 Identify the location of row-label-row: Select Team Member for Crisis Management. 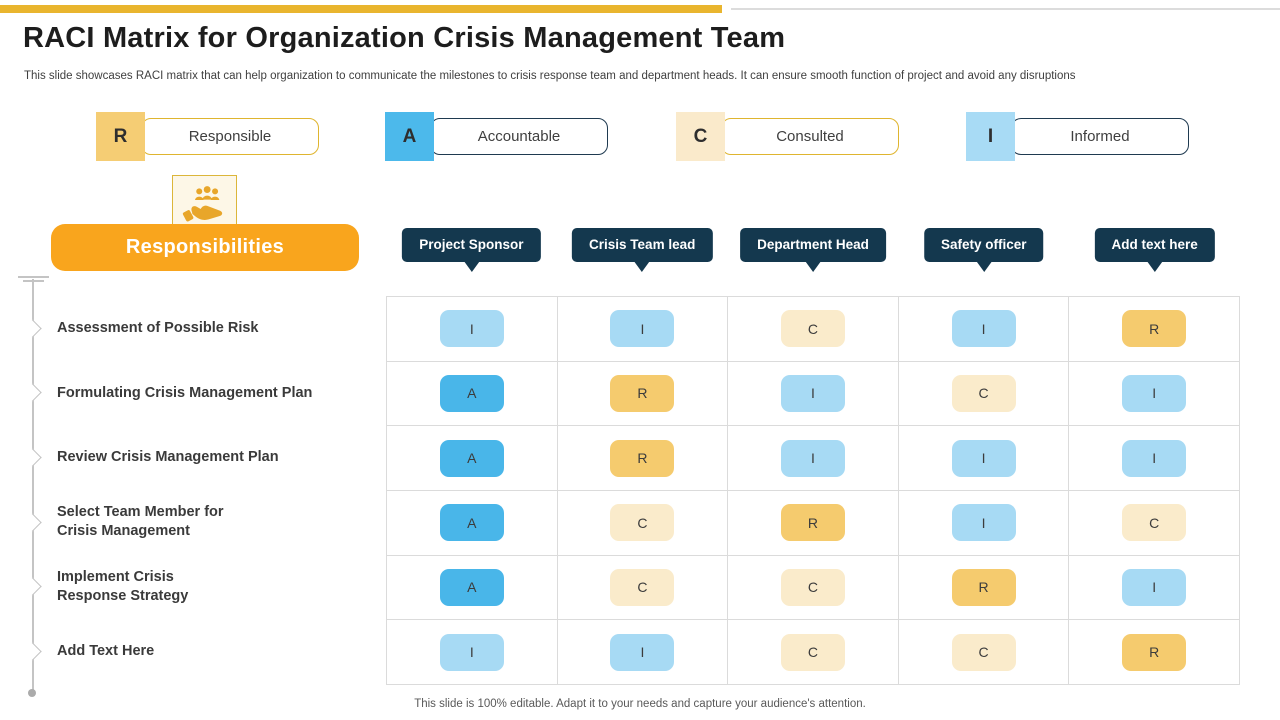
(193, 522).